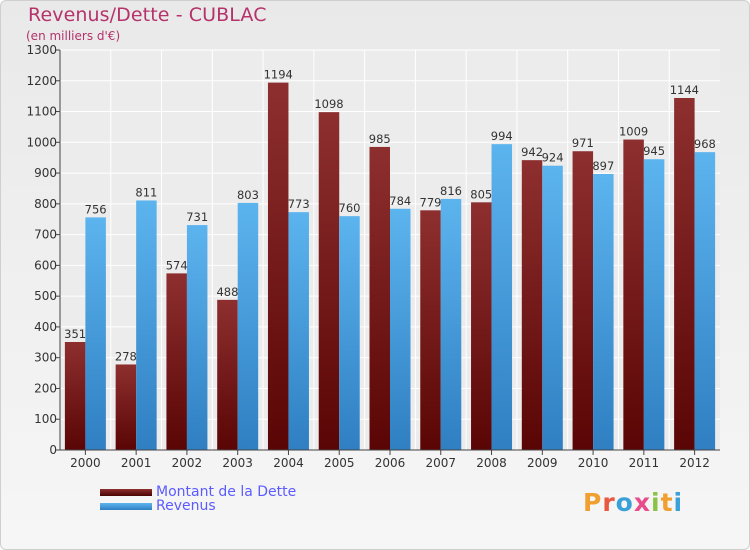  Describe the element at coordinates (400, 201) in the screenshot. I see `data-label: 784` at that location.